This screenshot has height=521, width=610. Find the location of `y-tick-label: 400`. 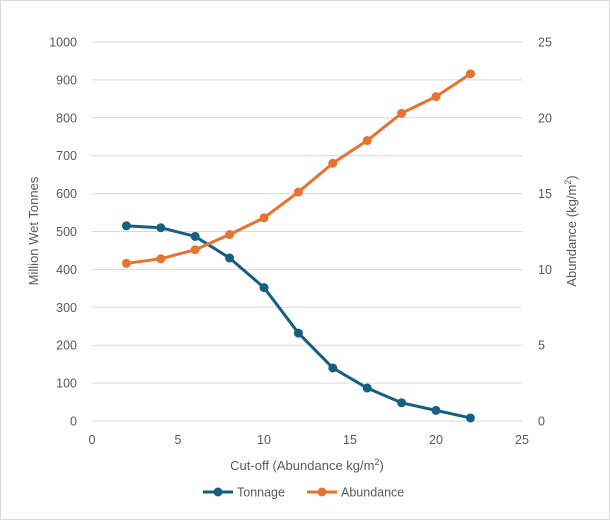

y-tick-label: 400 is located at coordinates (66, 270).